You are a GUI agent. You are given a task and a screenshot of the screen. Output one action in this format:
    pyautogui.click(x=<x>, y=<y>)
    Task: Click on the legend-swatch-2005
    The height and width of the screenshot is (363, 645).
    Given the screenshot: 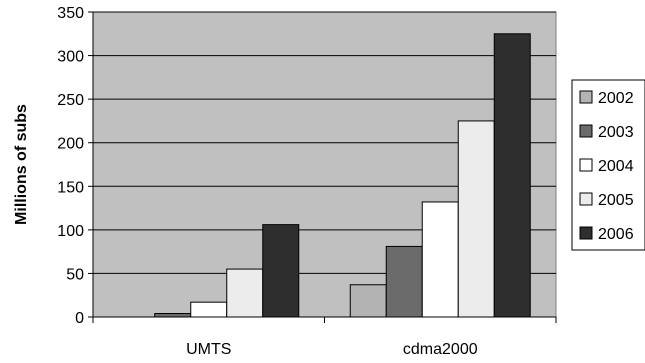 What is the action you would take?
    pyautogui.click(x=586, y=199)
    